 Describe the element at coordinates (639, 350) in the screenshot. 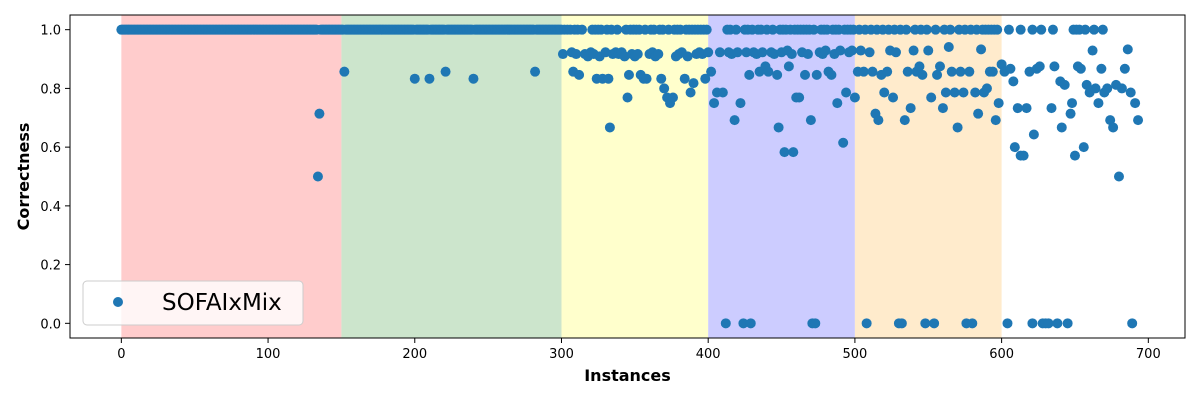

I see `x-axis-ticks: 0 100 200 300 400 500 600 700` at that location.